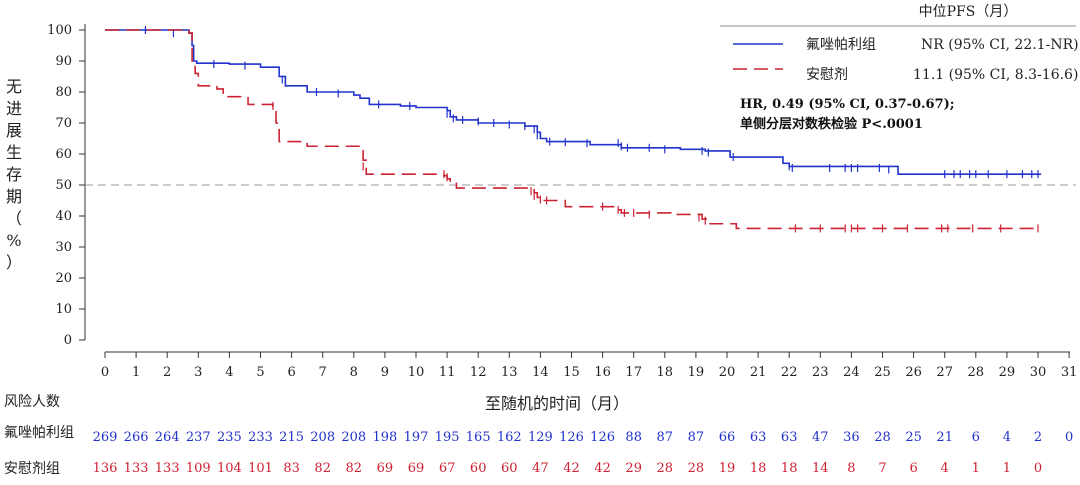 The image size is (1080, 485). What do you see at coordinates (602, 437) in the screenshot?
I see `risk-count: 126` at bounding box center [602, 437].